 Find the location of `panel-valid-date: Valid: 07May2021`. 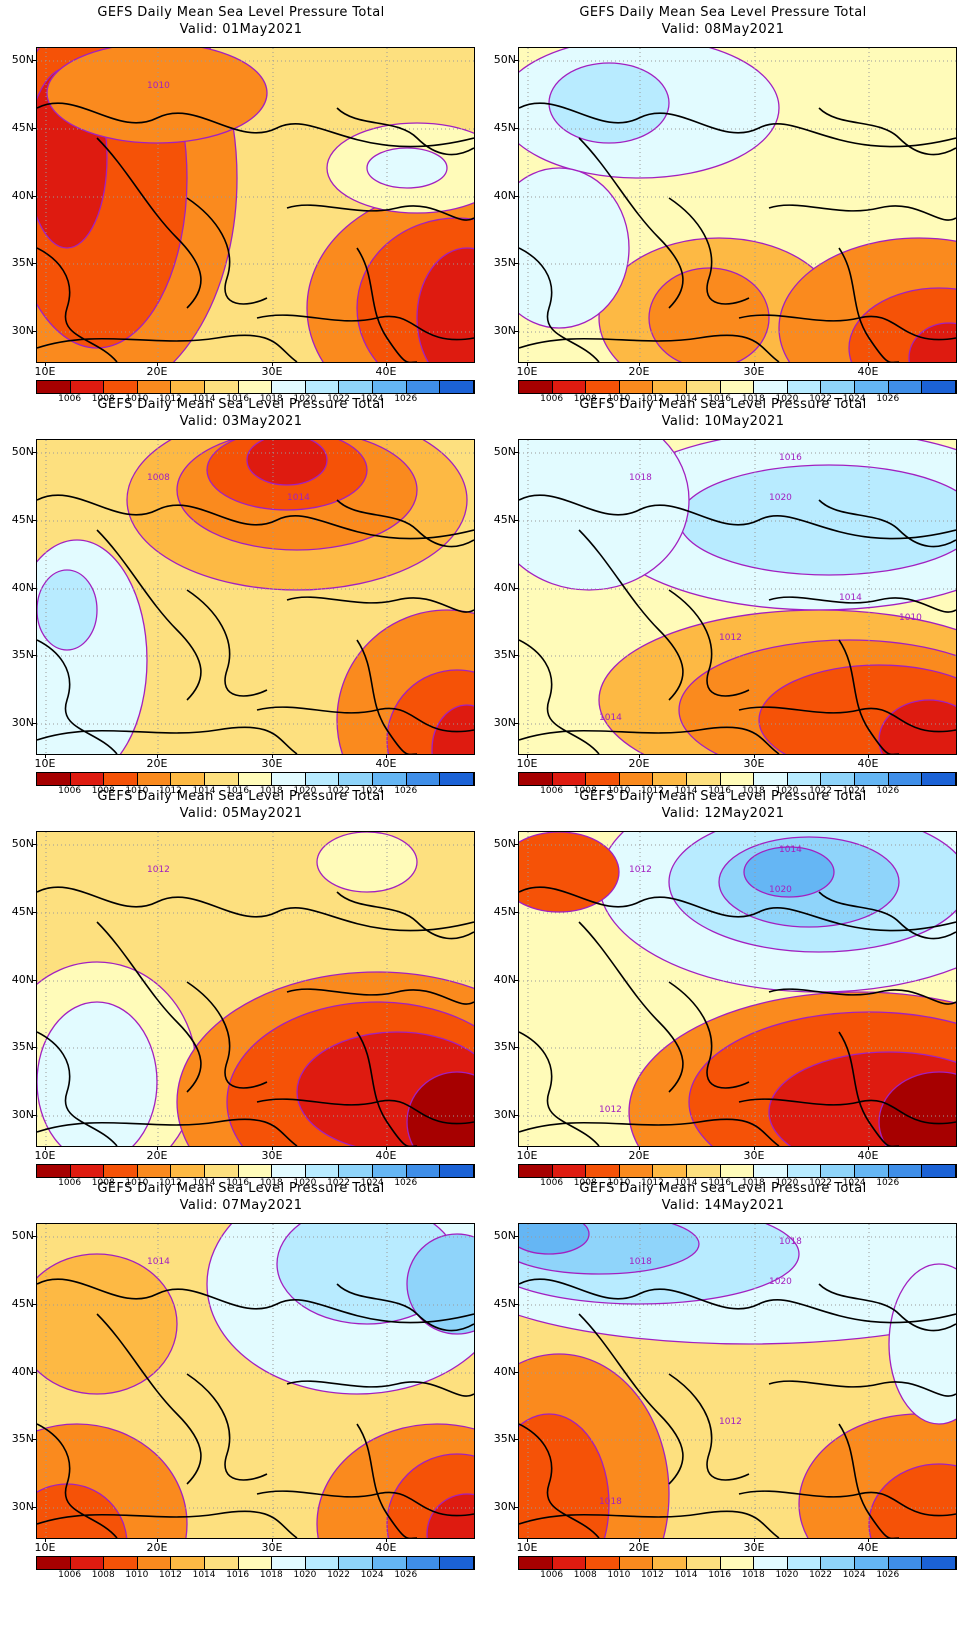

panel-valid-date: Valid: 07May2021 is located at coordinates (241, 1205).